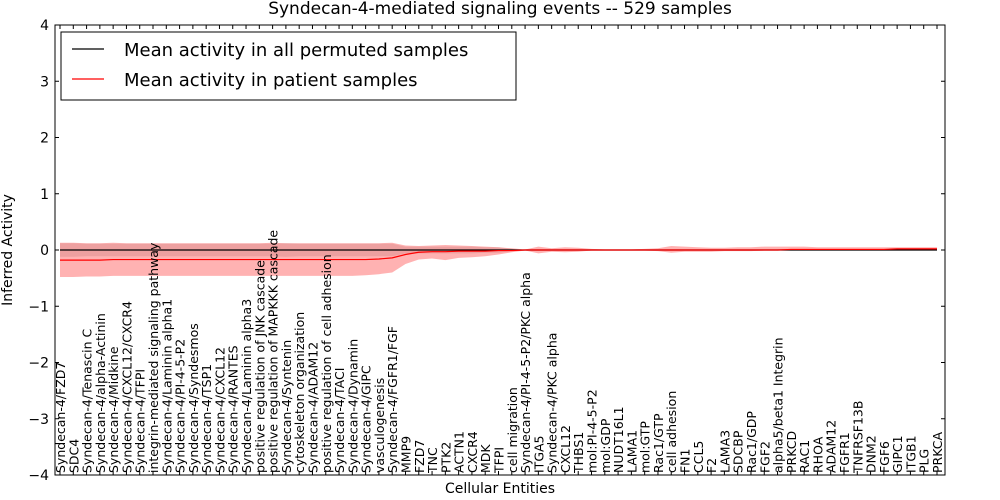  What do you see at coordinates (578, 453) in the screenshot?
I see `category-label: THBS1` at bounding box center [578, 453].